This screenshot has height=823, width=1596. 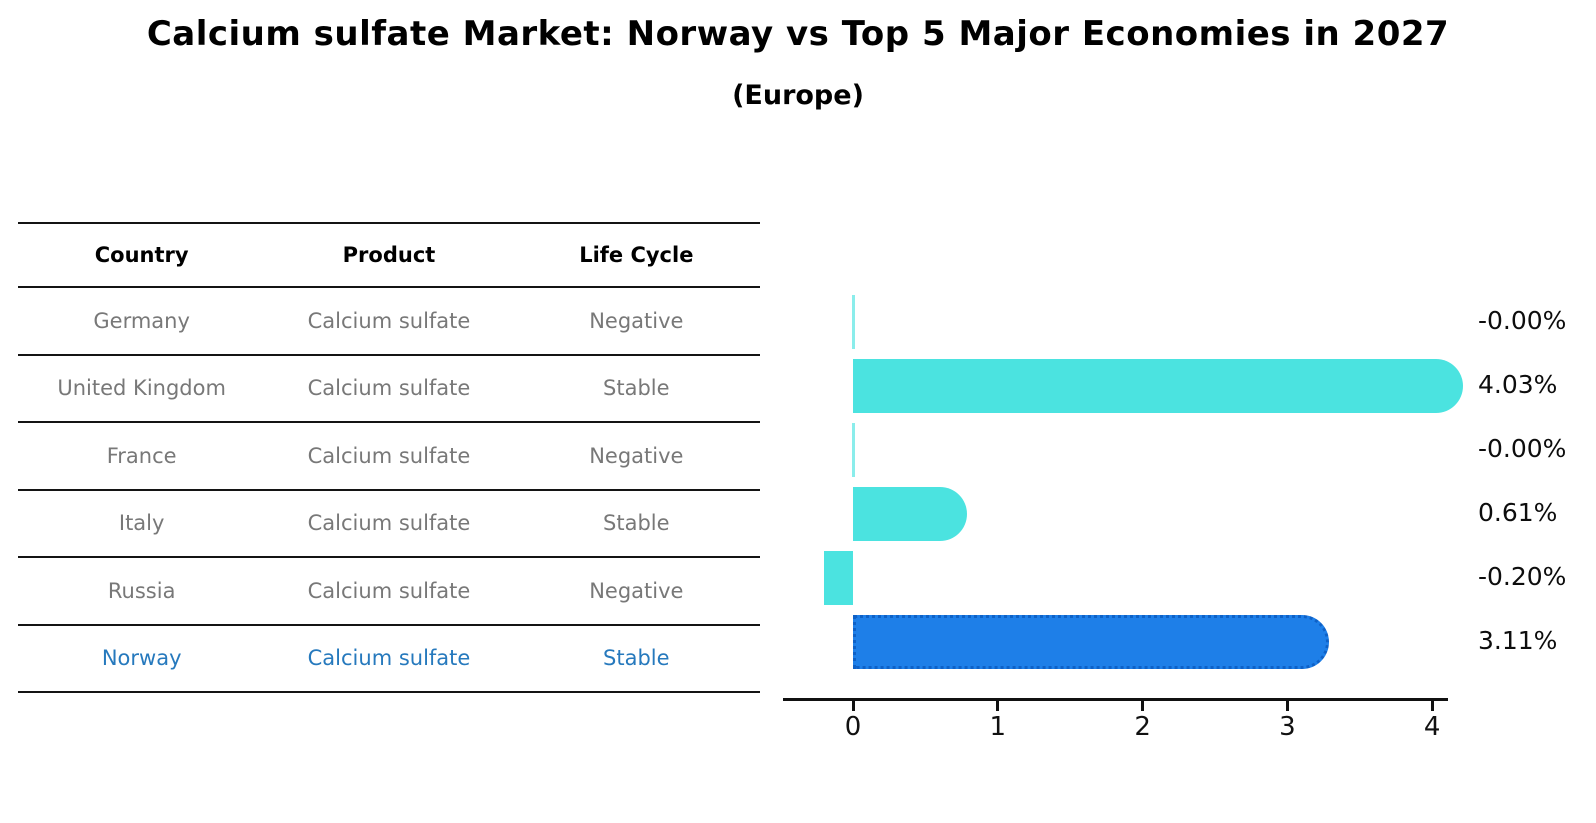 What do you see at coordinates (1518, 512) in the screenshot?
I see `value-label-italy: 0.61%` at bounding box center [1518, 512].